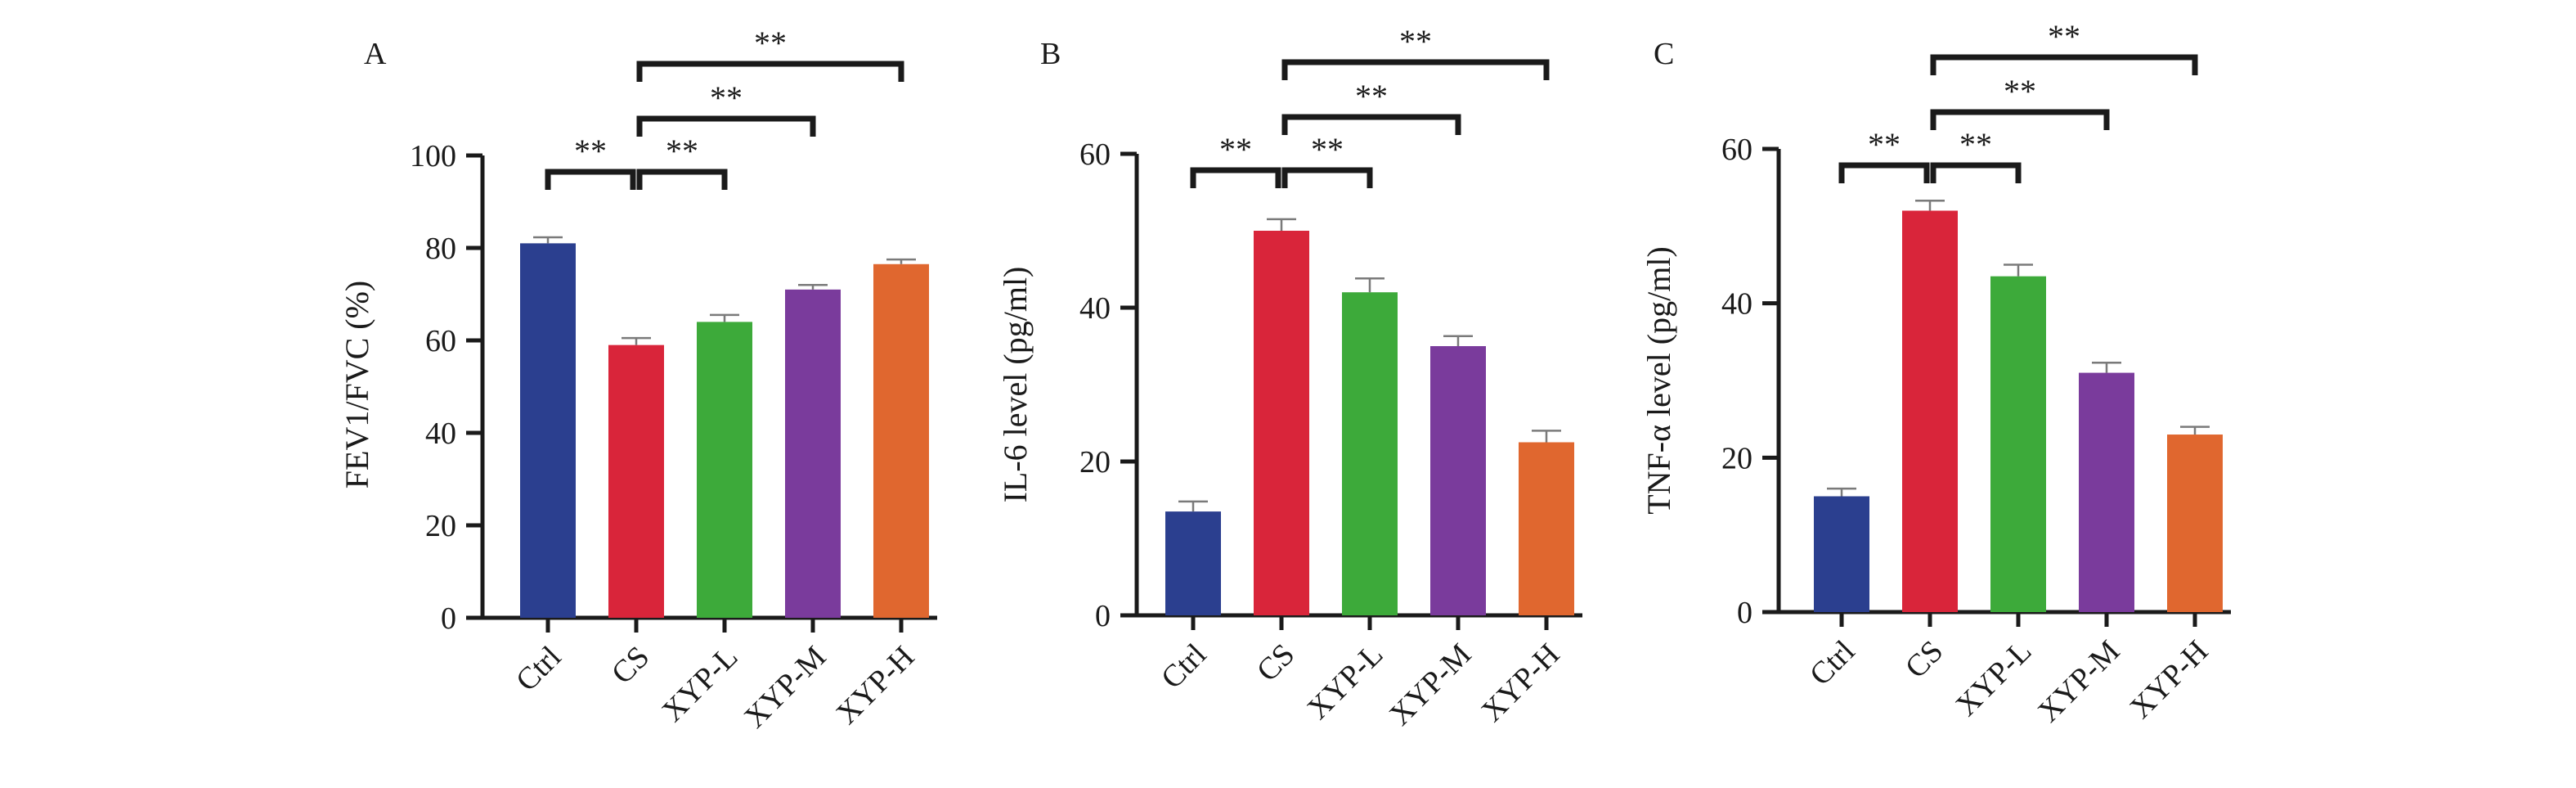 The image size is (2576, 788). What do you see at coordinates (357, 385) in the screenshot?
I see `y-axis-label: FEV1/FVC (%)` at bounding box center [357, 385].